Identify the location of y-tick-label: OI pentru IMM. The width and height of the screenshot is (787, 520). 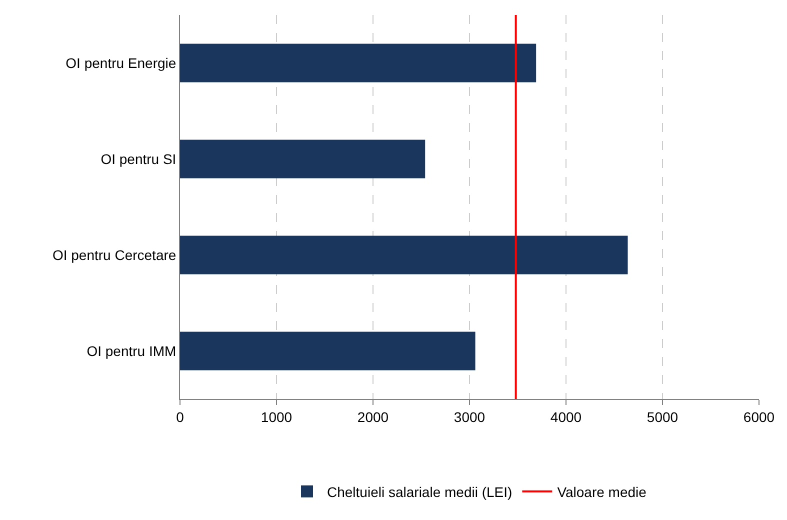
(131, 350).